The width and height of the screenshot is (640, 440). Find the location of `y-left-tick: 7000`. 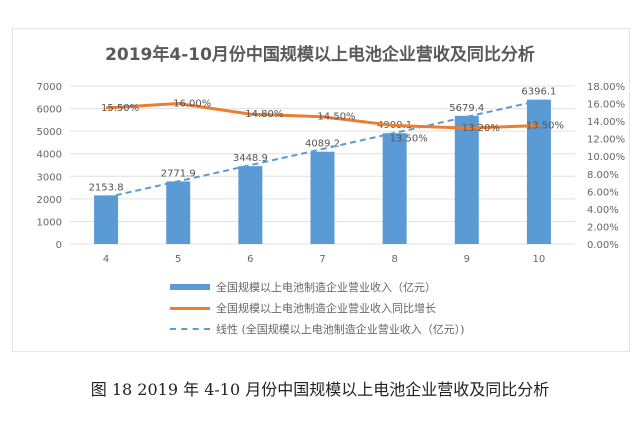

y-left-tick: 7000 is located at coordinates (49, 87).